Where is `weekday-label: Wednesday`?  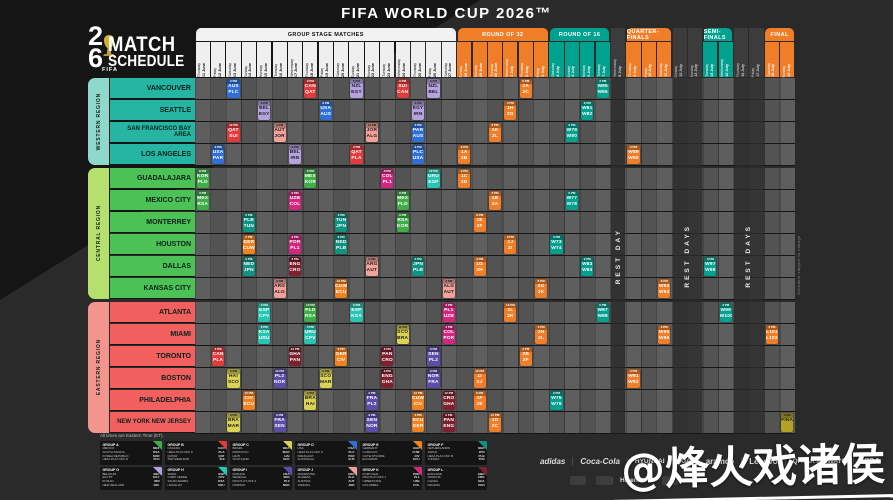
weekday-label: Wednesday is located at coordinates (614, 68).